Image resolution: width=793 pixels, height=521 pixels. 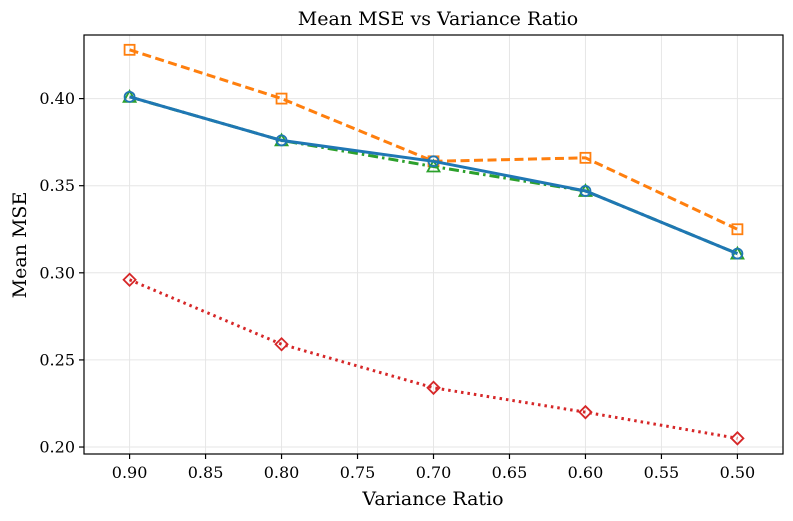 What do you see at coordinates (438, 19) in the screenshot?
I see `chart-title: Mean MSE vs Variance Ratio` at bounding box center [438, 19].